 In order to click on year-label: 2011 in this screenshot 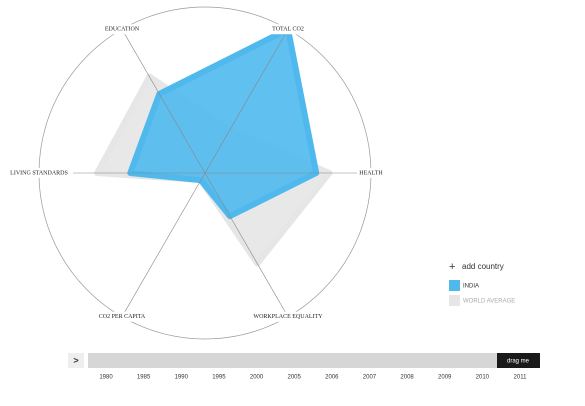, I will do `click(521, 378)`.